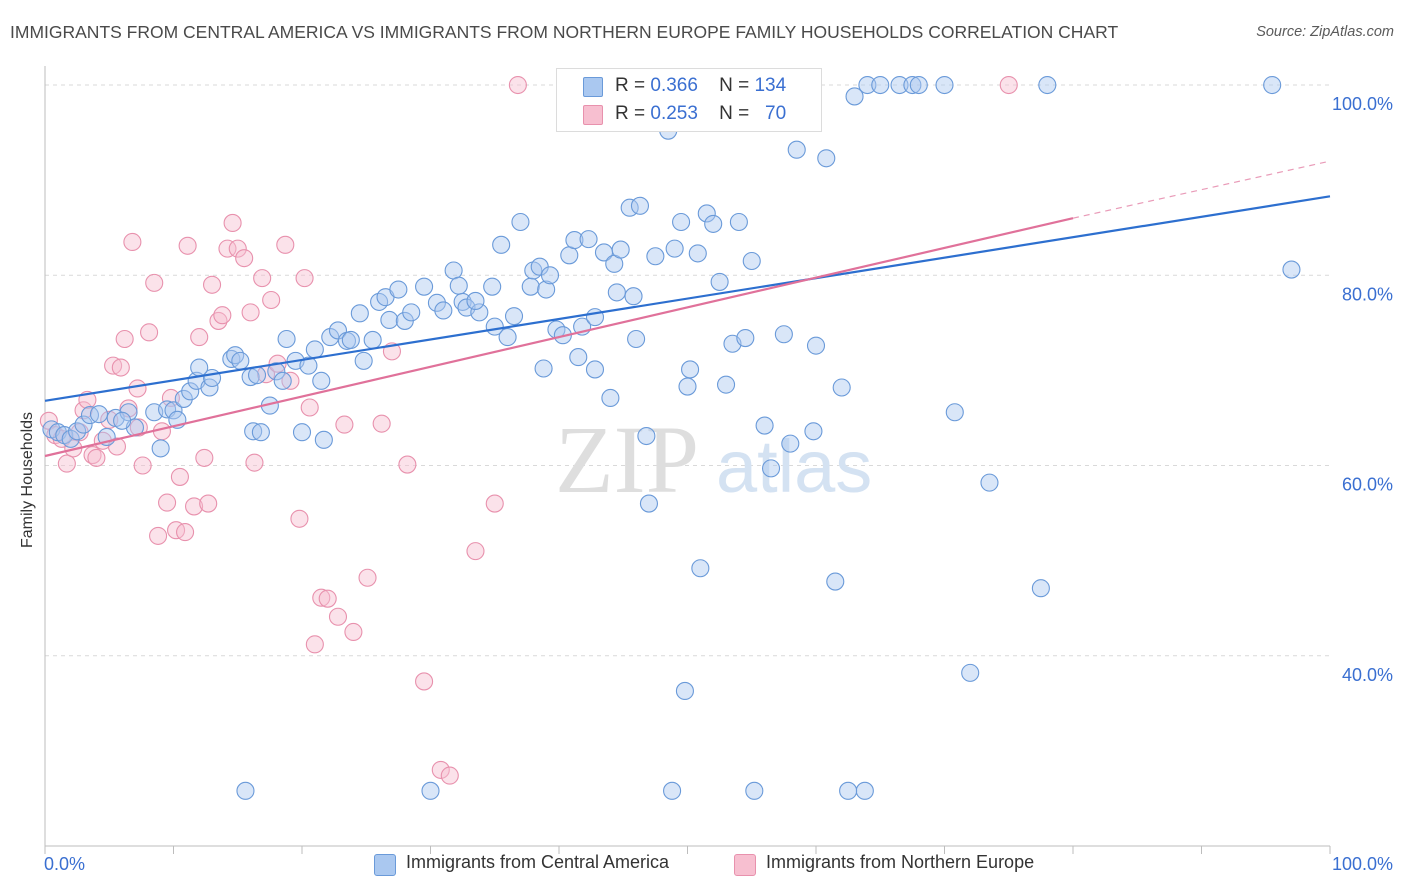  What do you see at coordinates (630, 85) in the screenshot?
I see `r-label: R =` at bounding box center [630, 85].